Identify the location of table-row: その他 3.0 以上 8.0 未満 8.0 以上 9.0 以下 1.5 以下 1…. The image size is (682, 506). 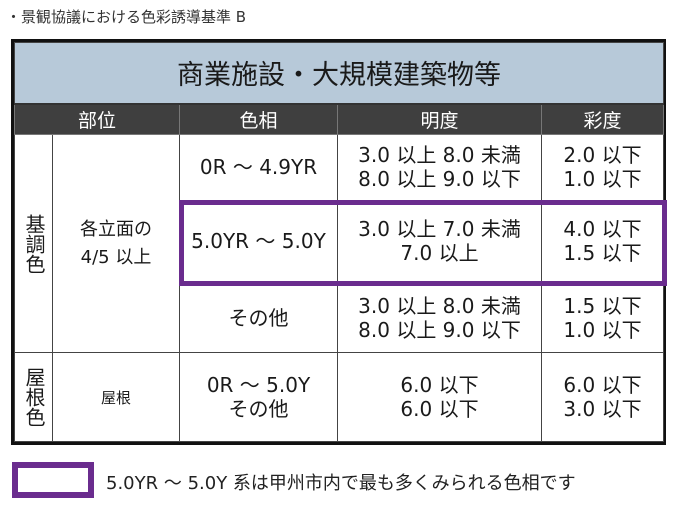
(339, 318).